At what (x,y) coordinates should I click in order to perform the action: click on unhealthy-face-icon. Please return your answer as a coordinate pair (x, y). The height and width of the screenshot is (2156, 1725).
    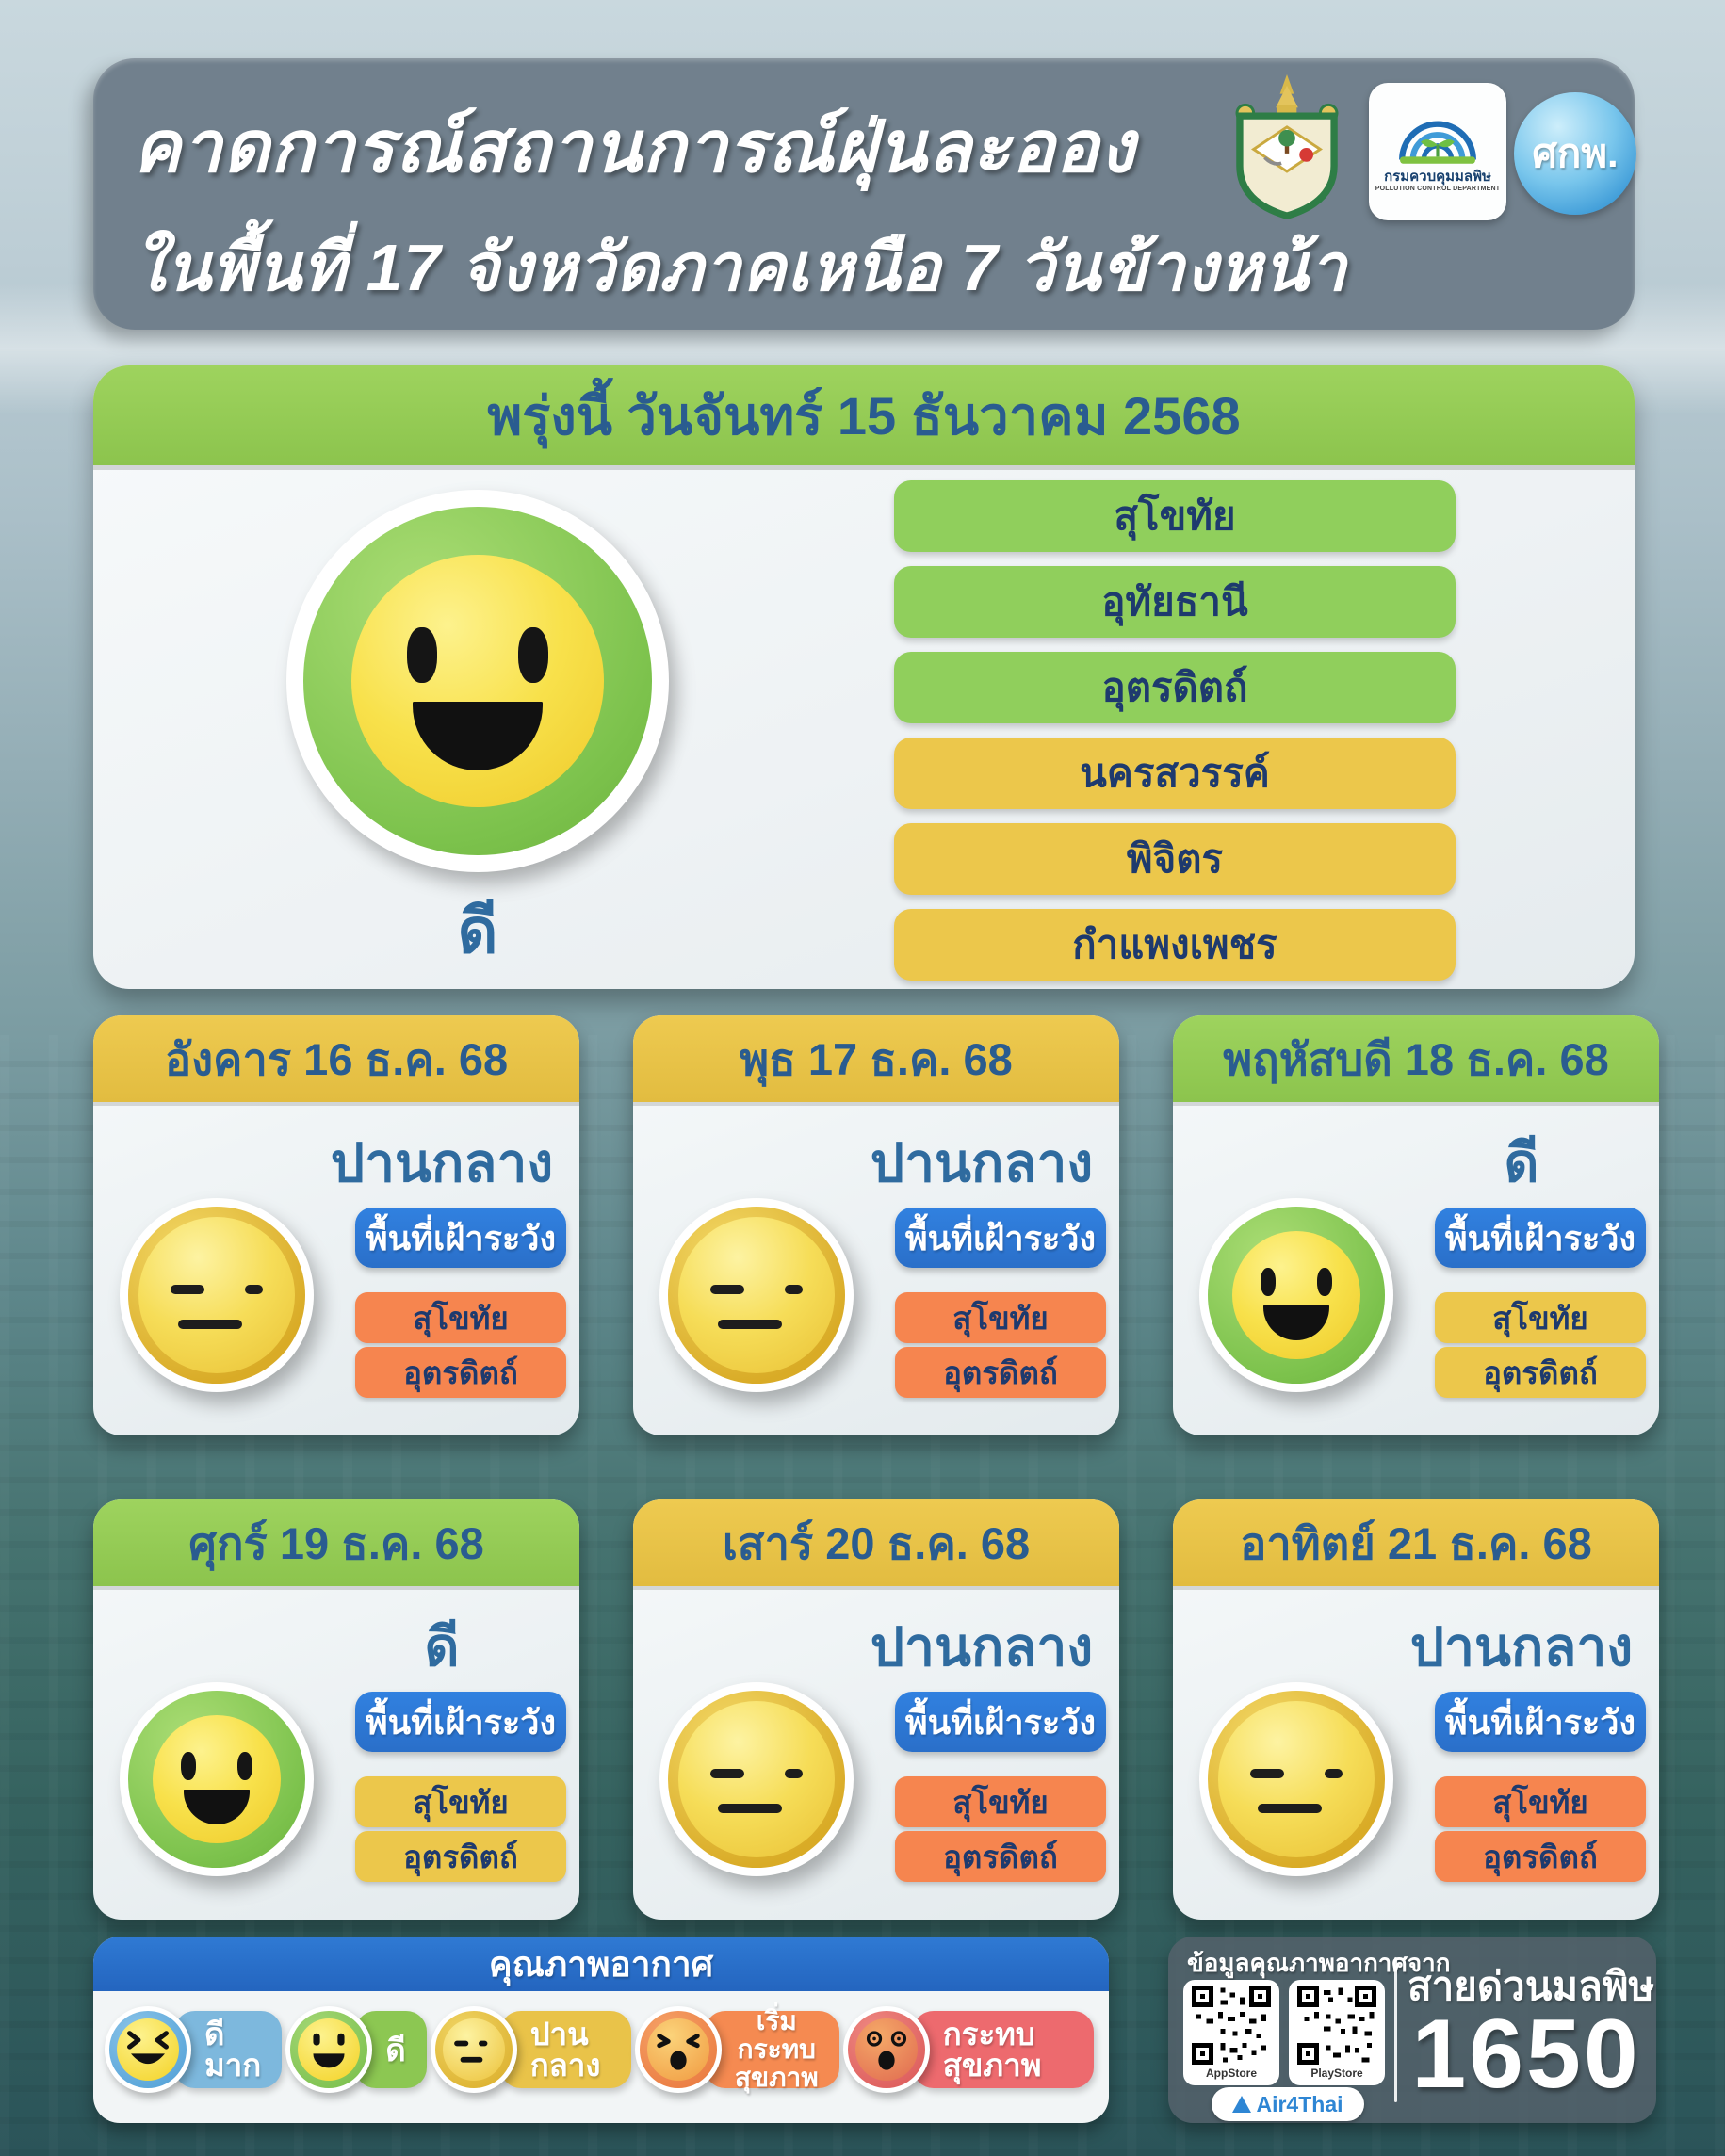
    Looking at the image, I should click on (886, 2050).